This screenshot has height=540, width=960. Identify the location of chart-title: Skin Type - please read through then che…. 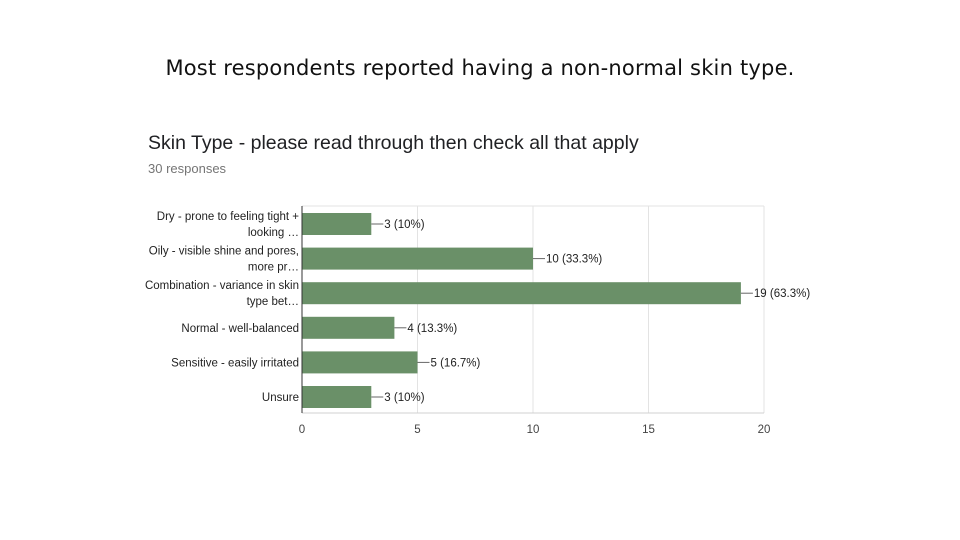
(393, 143).